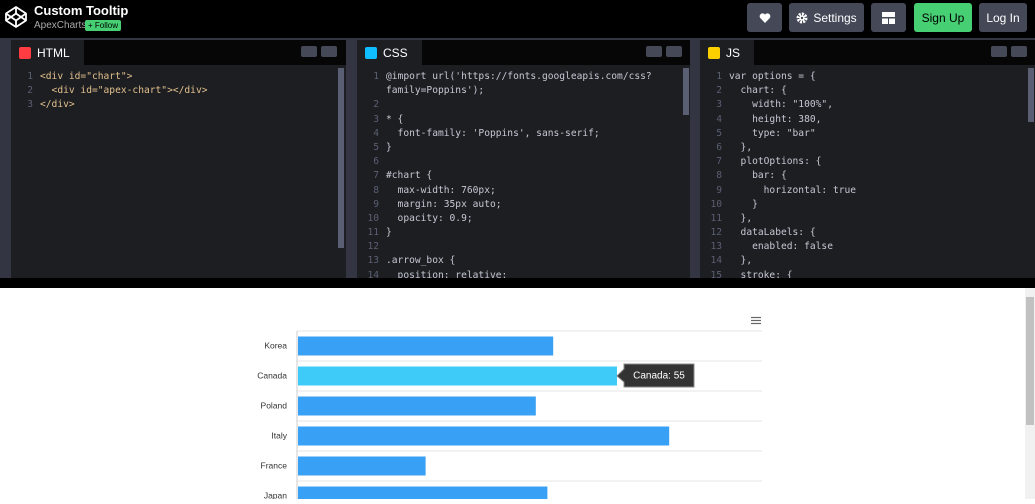 This screenshot has width=1035, height=504. I want to click on code-line: 2 <div id="apex-chart"></div>, so click(178, 91).